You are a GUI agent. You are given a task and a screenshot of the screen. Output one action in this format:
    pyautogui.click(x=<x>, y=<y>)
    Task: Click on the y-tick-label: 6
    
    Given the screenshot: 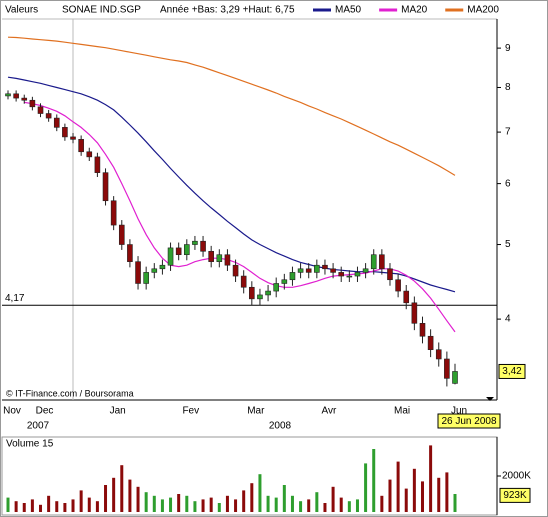 What is the action you would take?
    pyautogui.click(x=508, y=183)
    